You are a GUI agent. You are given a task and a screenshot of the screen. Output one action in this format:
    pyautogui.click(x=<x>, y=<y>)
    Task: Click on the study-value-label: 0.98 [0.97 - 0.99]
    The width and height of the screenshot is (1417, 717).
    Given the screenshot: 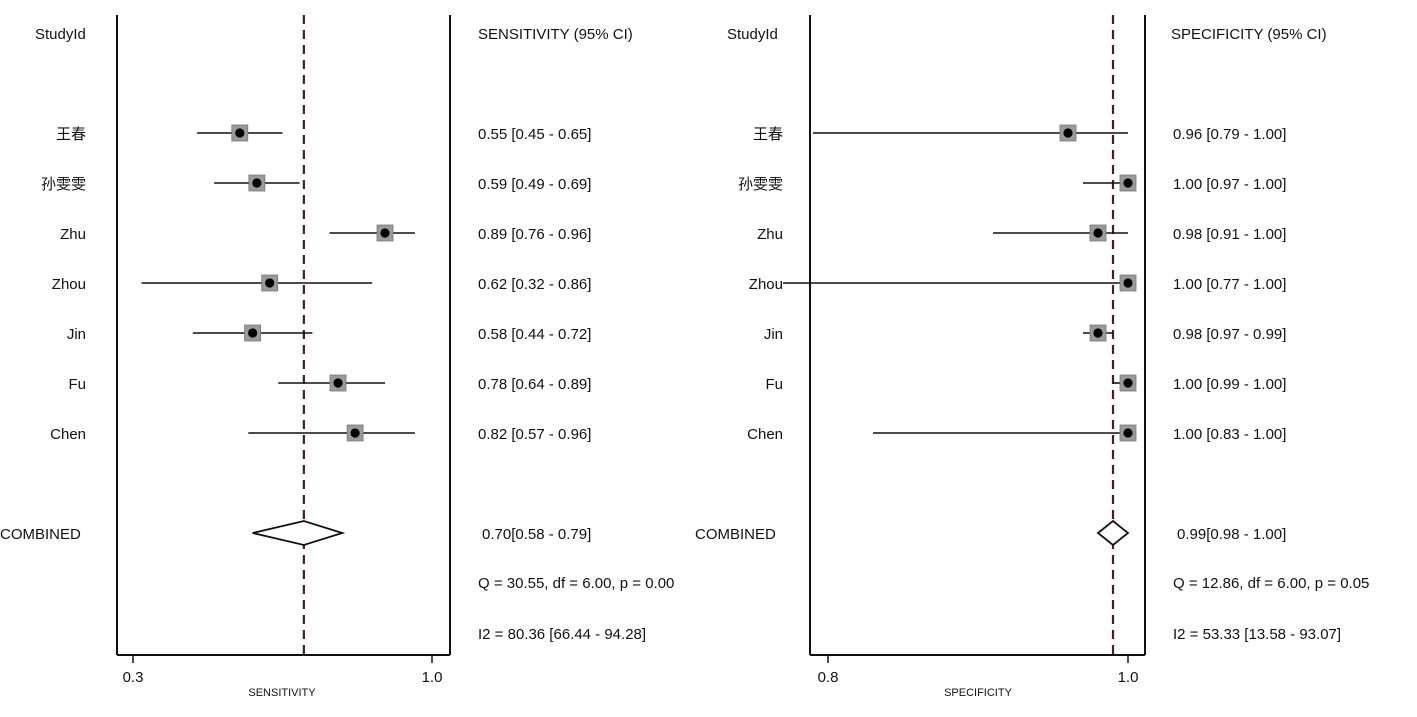 What is the action you would take?
    pyautogui.click(x=1229, y=334)
    